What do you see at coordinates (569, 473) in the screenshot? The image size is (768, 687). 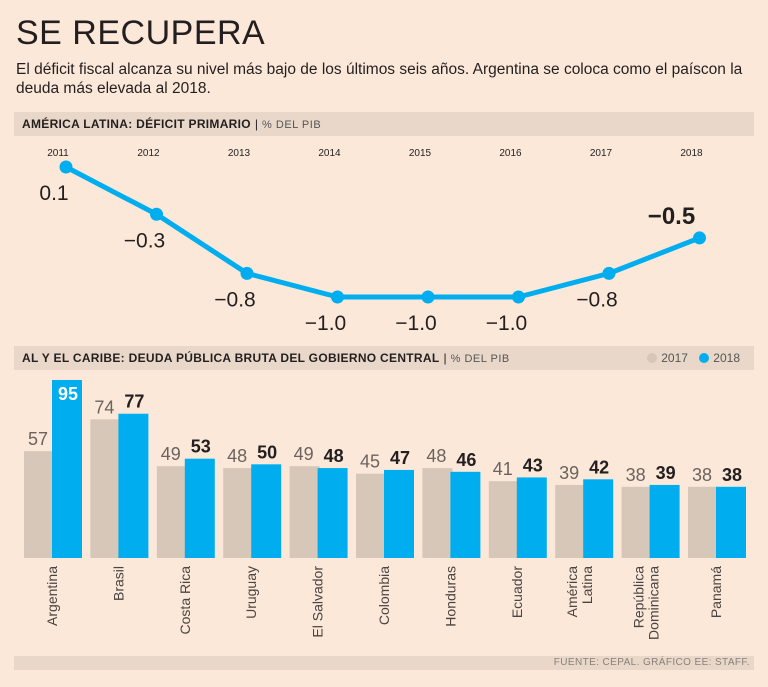 I see `bar-2017-value: 39` at bounding box center [569, 473].